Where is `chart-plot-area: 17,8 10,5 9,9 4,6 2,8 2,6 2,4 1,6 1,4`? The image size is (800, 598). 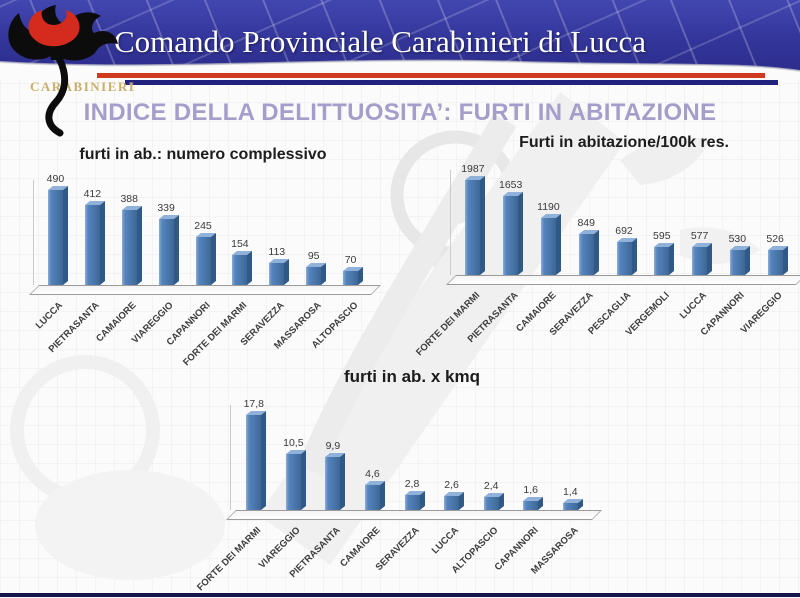 chart-plot-area: 17,8 10,5 9,9 4,6 2,8 2,6 2,4 1,6 1,4 is located at coordinates (411, 453).